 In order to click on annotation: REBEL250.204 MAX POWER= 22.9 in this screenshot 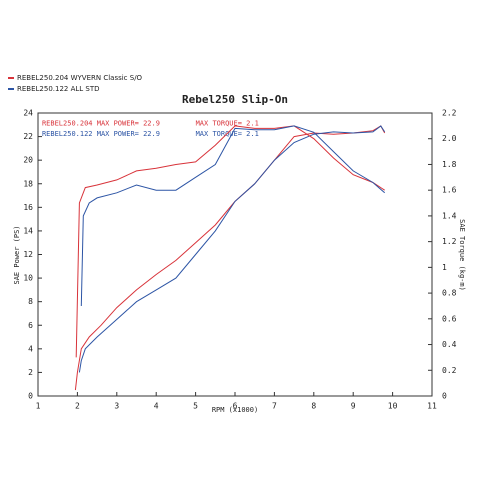, I will do `click(101, 124)`.